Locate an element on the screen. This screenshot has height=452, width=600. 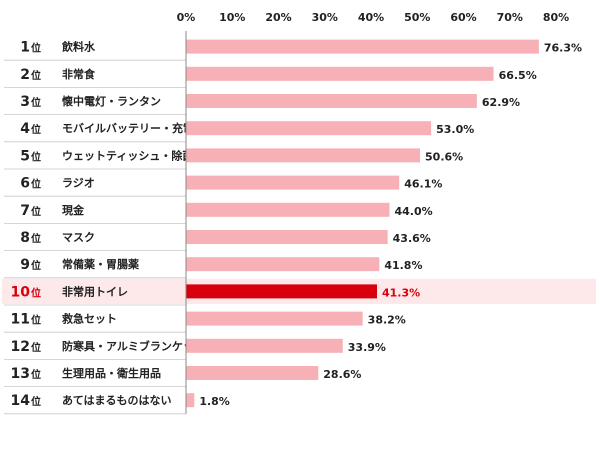
rank-number: 11 is located at coordinates (20, 320).